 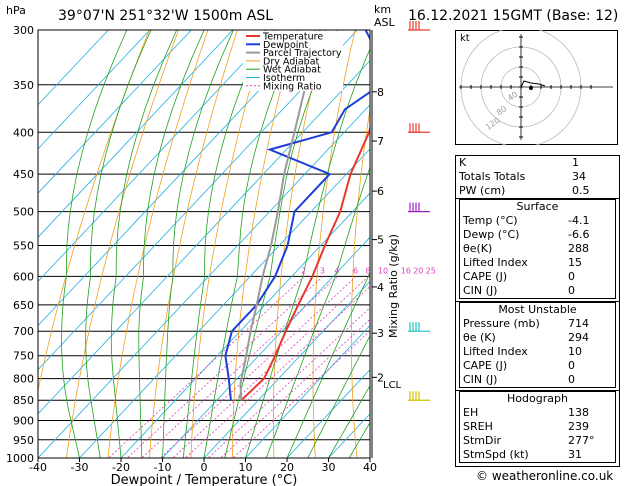 I want to click on km-tick-label: 5, so click(x=380, y=240).